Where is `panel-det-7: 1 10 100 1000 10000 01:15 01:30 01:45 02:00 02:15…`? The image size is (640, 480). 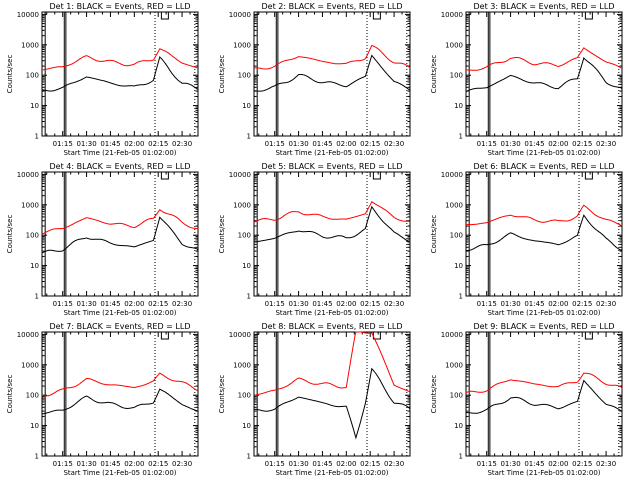 panel-det-7: 1 10 100 1000 10000 01:15 01:30 01:45 02:00 02:15… is located at coordinates (102, 399).